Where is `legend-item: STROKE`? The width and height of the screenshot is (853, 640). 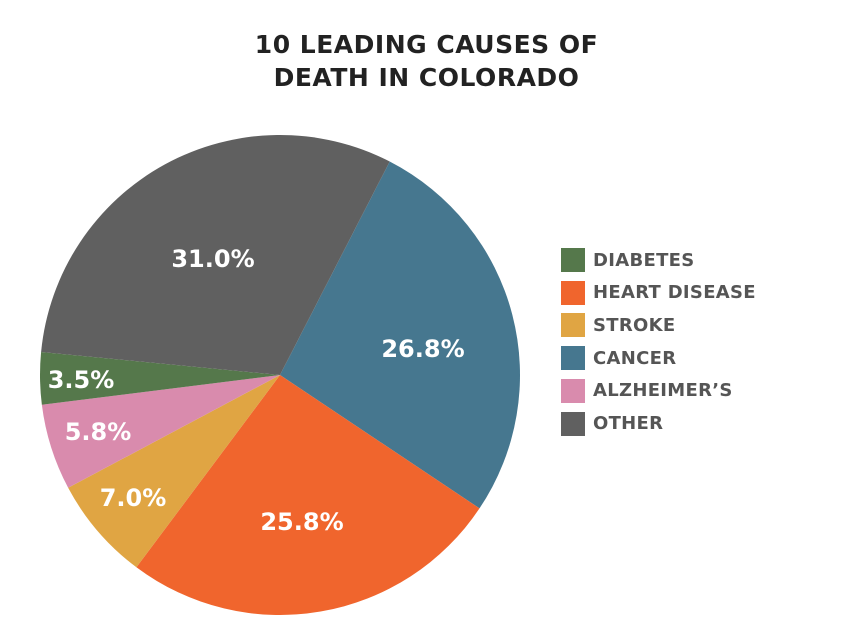
legend-item: STROKE is located at coordinates (618, 325).